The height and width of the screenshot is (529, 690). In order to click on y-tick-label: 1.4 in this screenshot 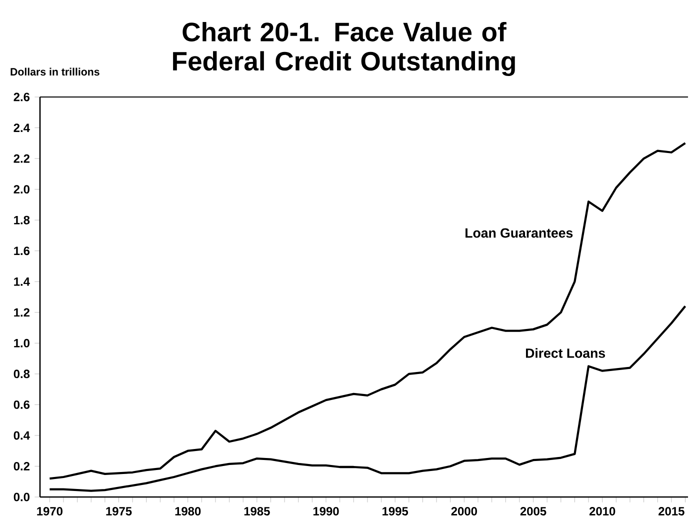, I will do `click(22, 281)`.